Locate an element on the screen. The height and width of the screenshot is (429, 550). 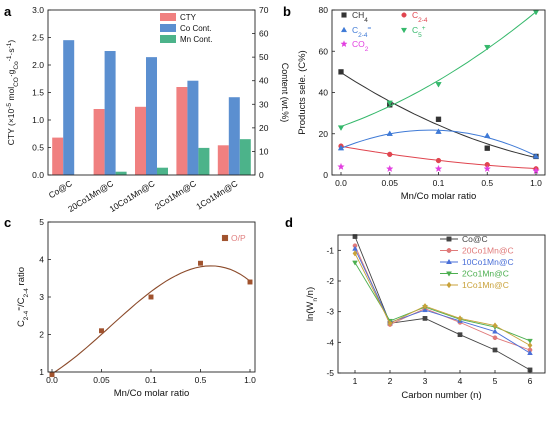
y2-tick-label: 0 is located at coordinates (261, 175).